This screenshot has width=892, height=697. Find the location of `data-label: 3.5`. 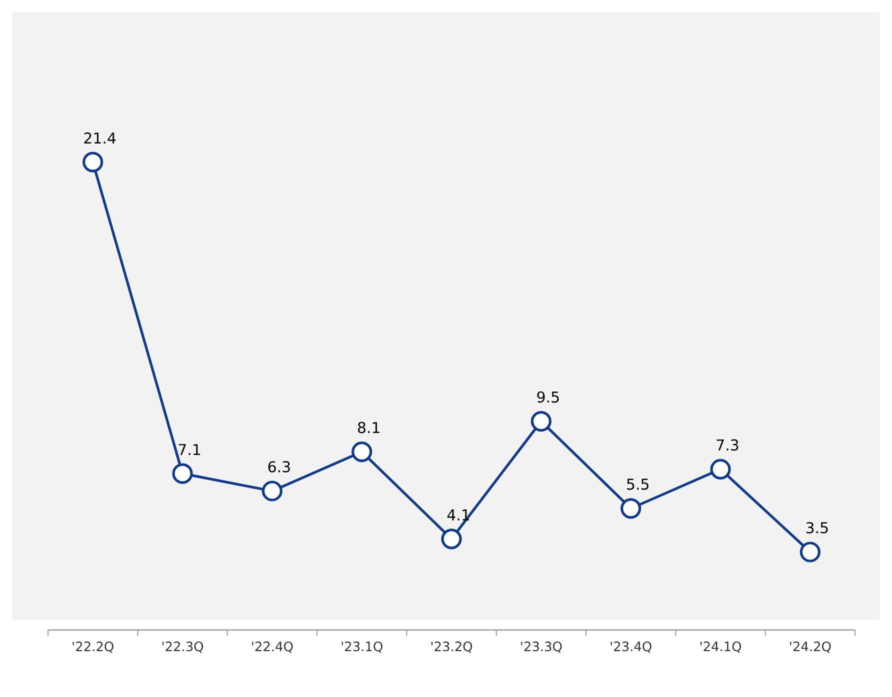

data-label: 3.5 is located at coordinates (817, 528).